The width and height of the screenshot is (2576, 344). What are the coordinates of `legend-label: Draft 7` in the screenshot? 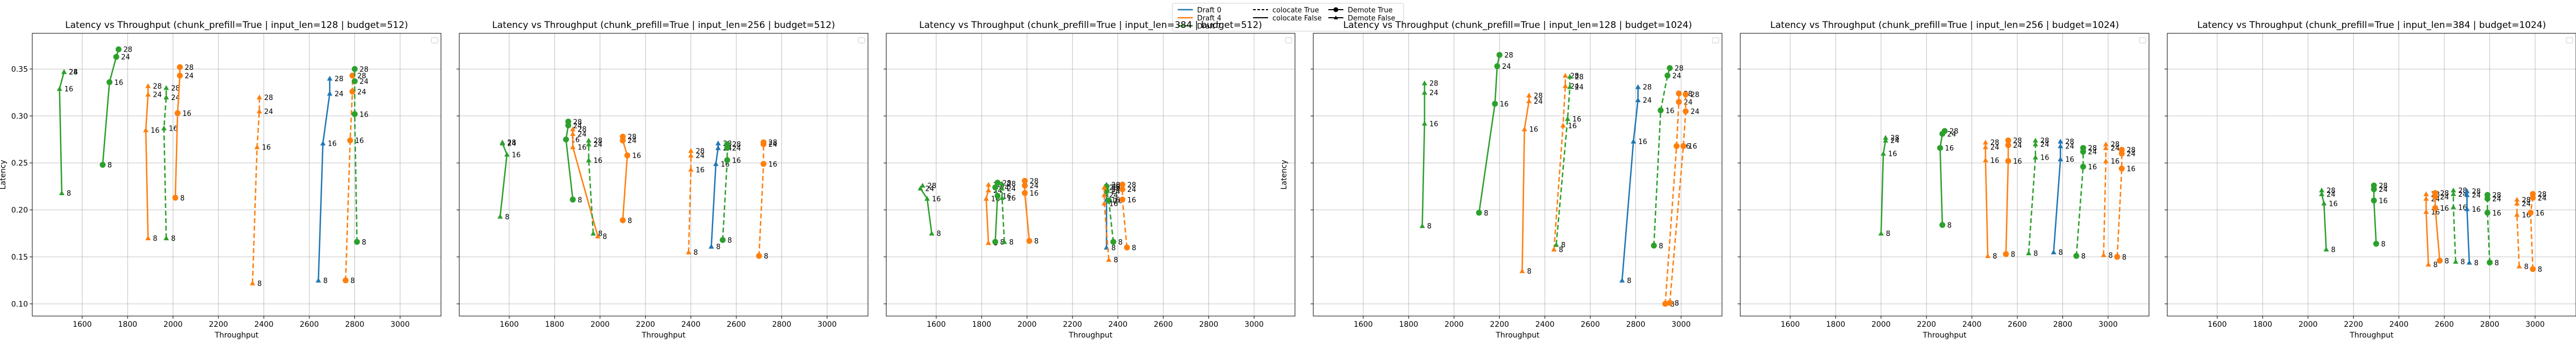 It's located at (1209, 27).